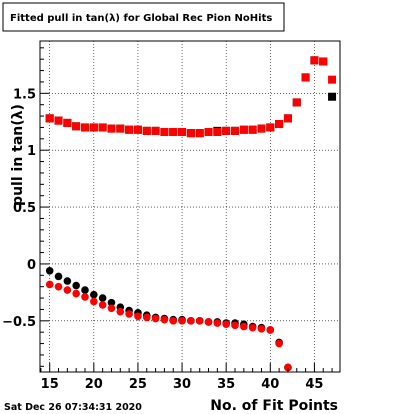 The height and width of the screenshot is (414, 400). I want to click on x-tick-label: 40, so click(270, 384).